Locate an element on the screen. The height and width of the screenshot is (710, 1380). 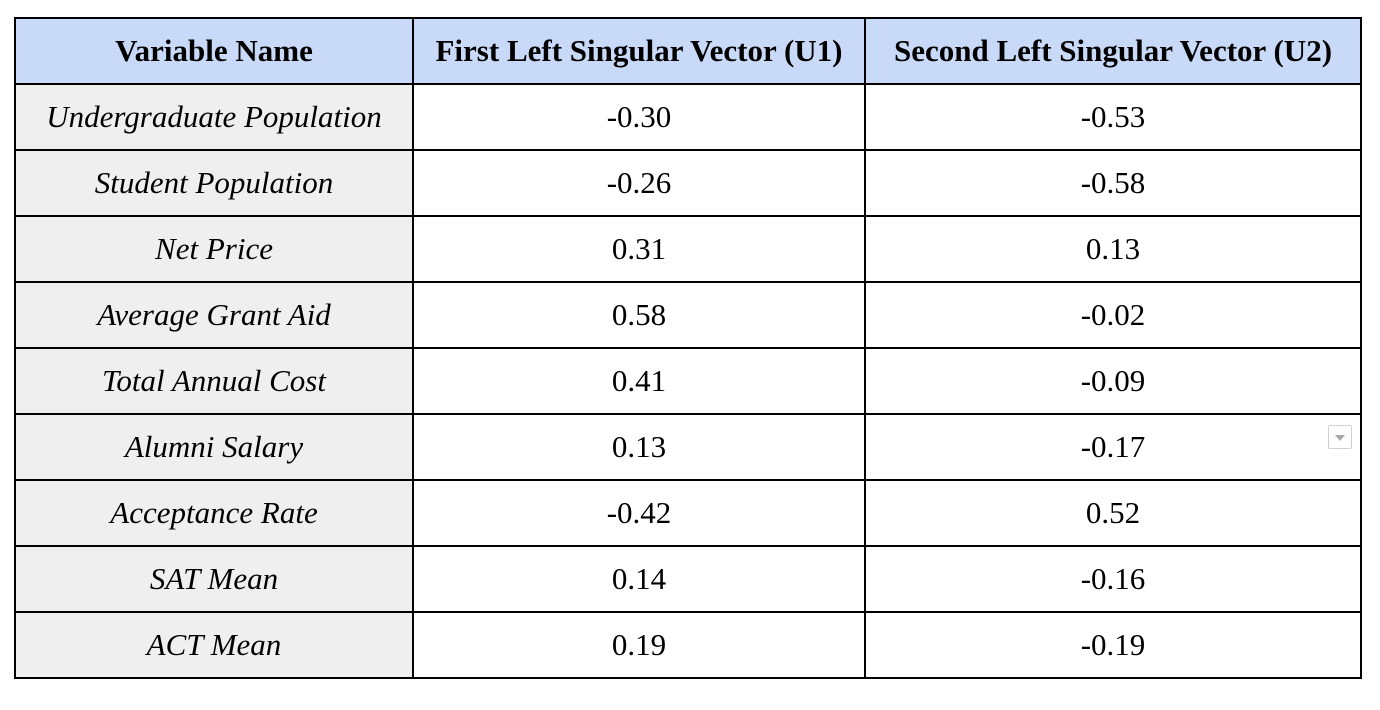
u1-value-cell: 0.41 is located at coordinates (639, 381).